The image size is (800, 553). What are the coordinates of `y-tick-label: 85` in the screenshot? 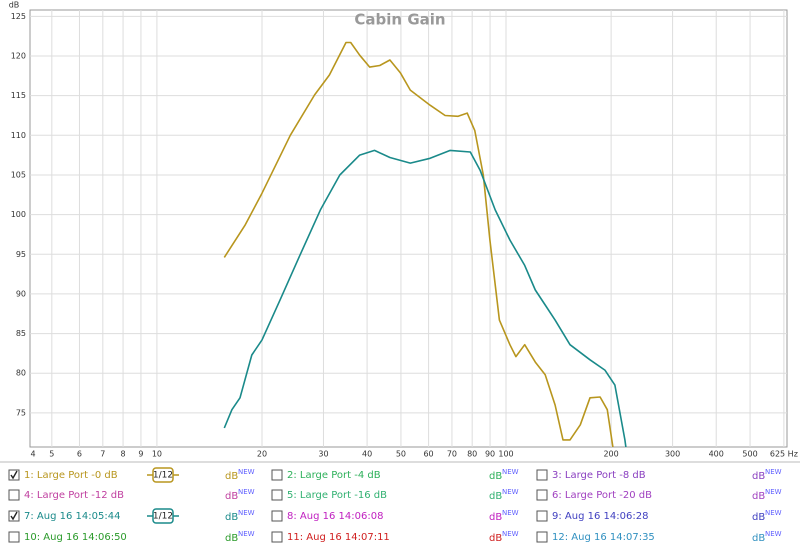 It's located at (21, 333).